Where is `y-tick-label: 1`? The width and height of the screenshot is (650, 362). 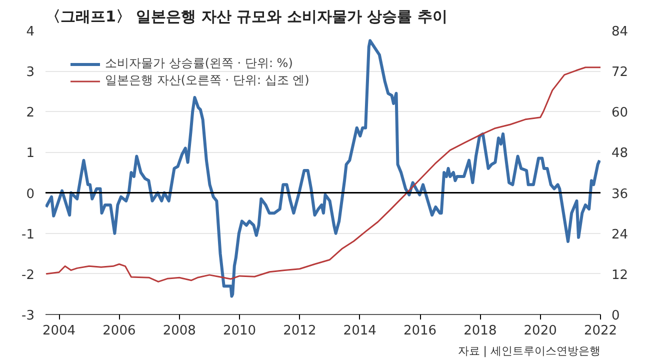
y-tick-label: 1 is located at coordinates (30, 154).